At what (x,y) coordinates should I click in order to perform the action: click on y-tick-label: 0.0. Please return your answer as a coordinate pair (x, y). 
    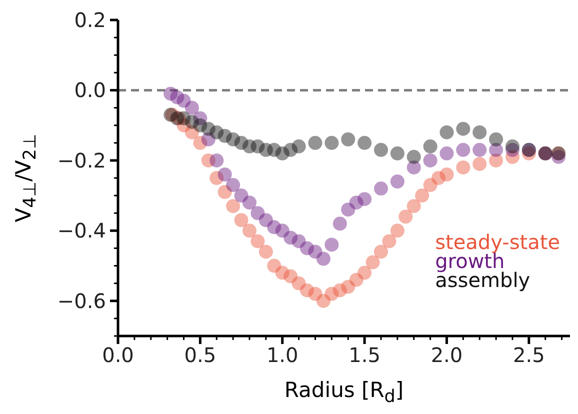
    Looking at the image, I should click on (90, 90).